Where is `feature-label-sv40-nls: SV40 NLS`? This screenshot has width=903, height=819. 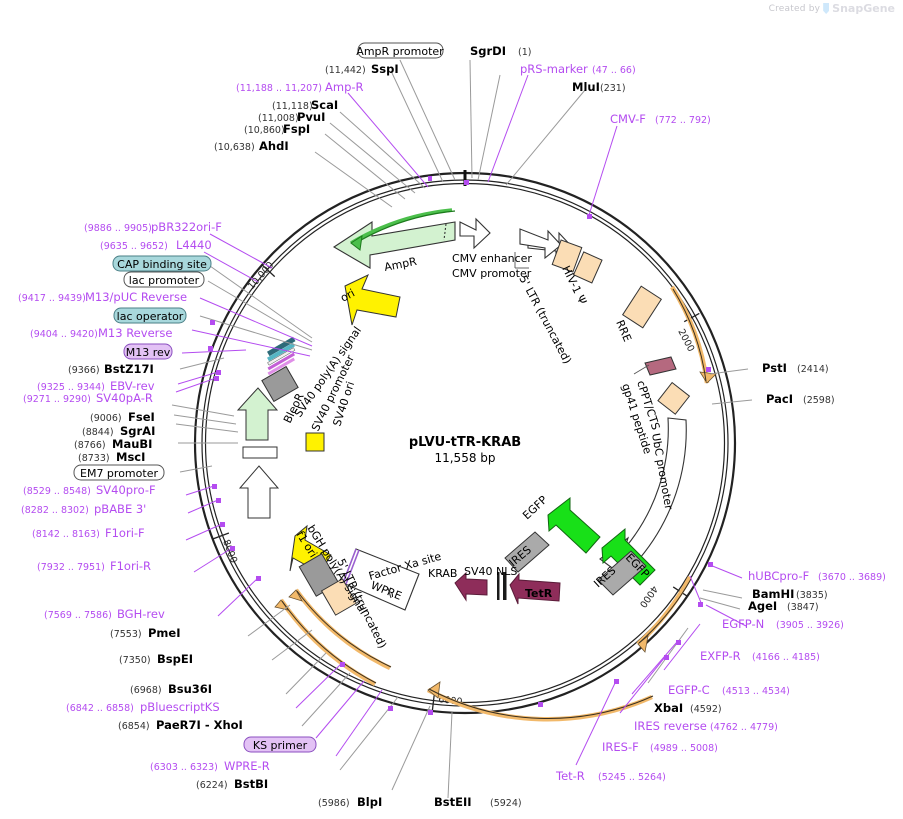
feature-label-sv40-nls: SV40 NLS is located at coordinates (490, 571).